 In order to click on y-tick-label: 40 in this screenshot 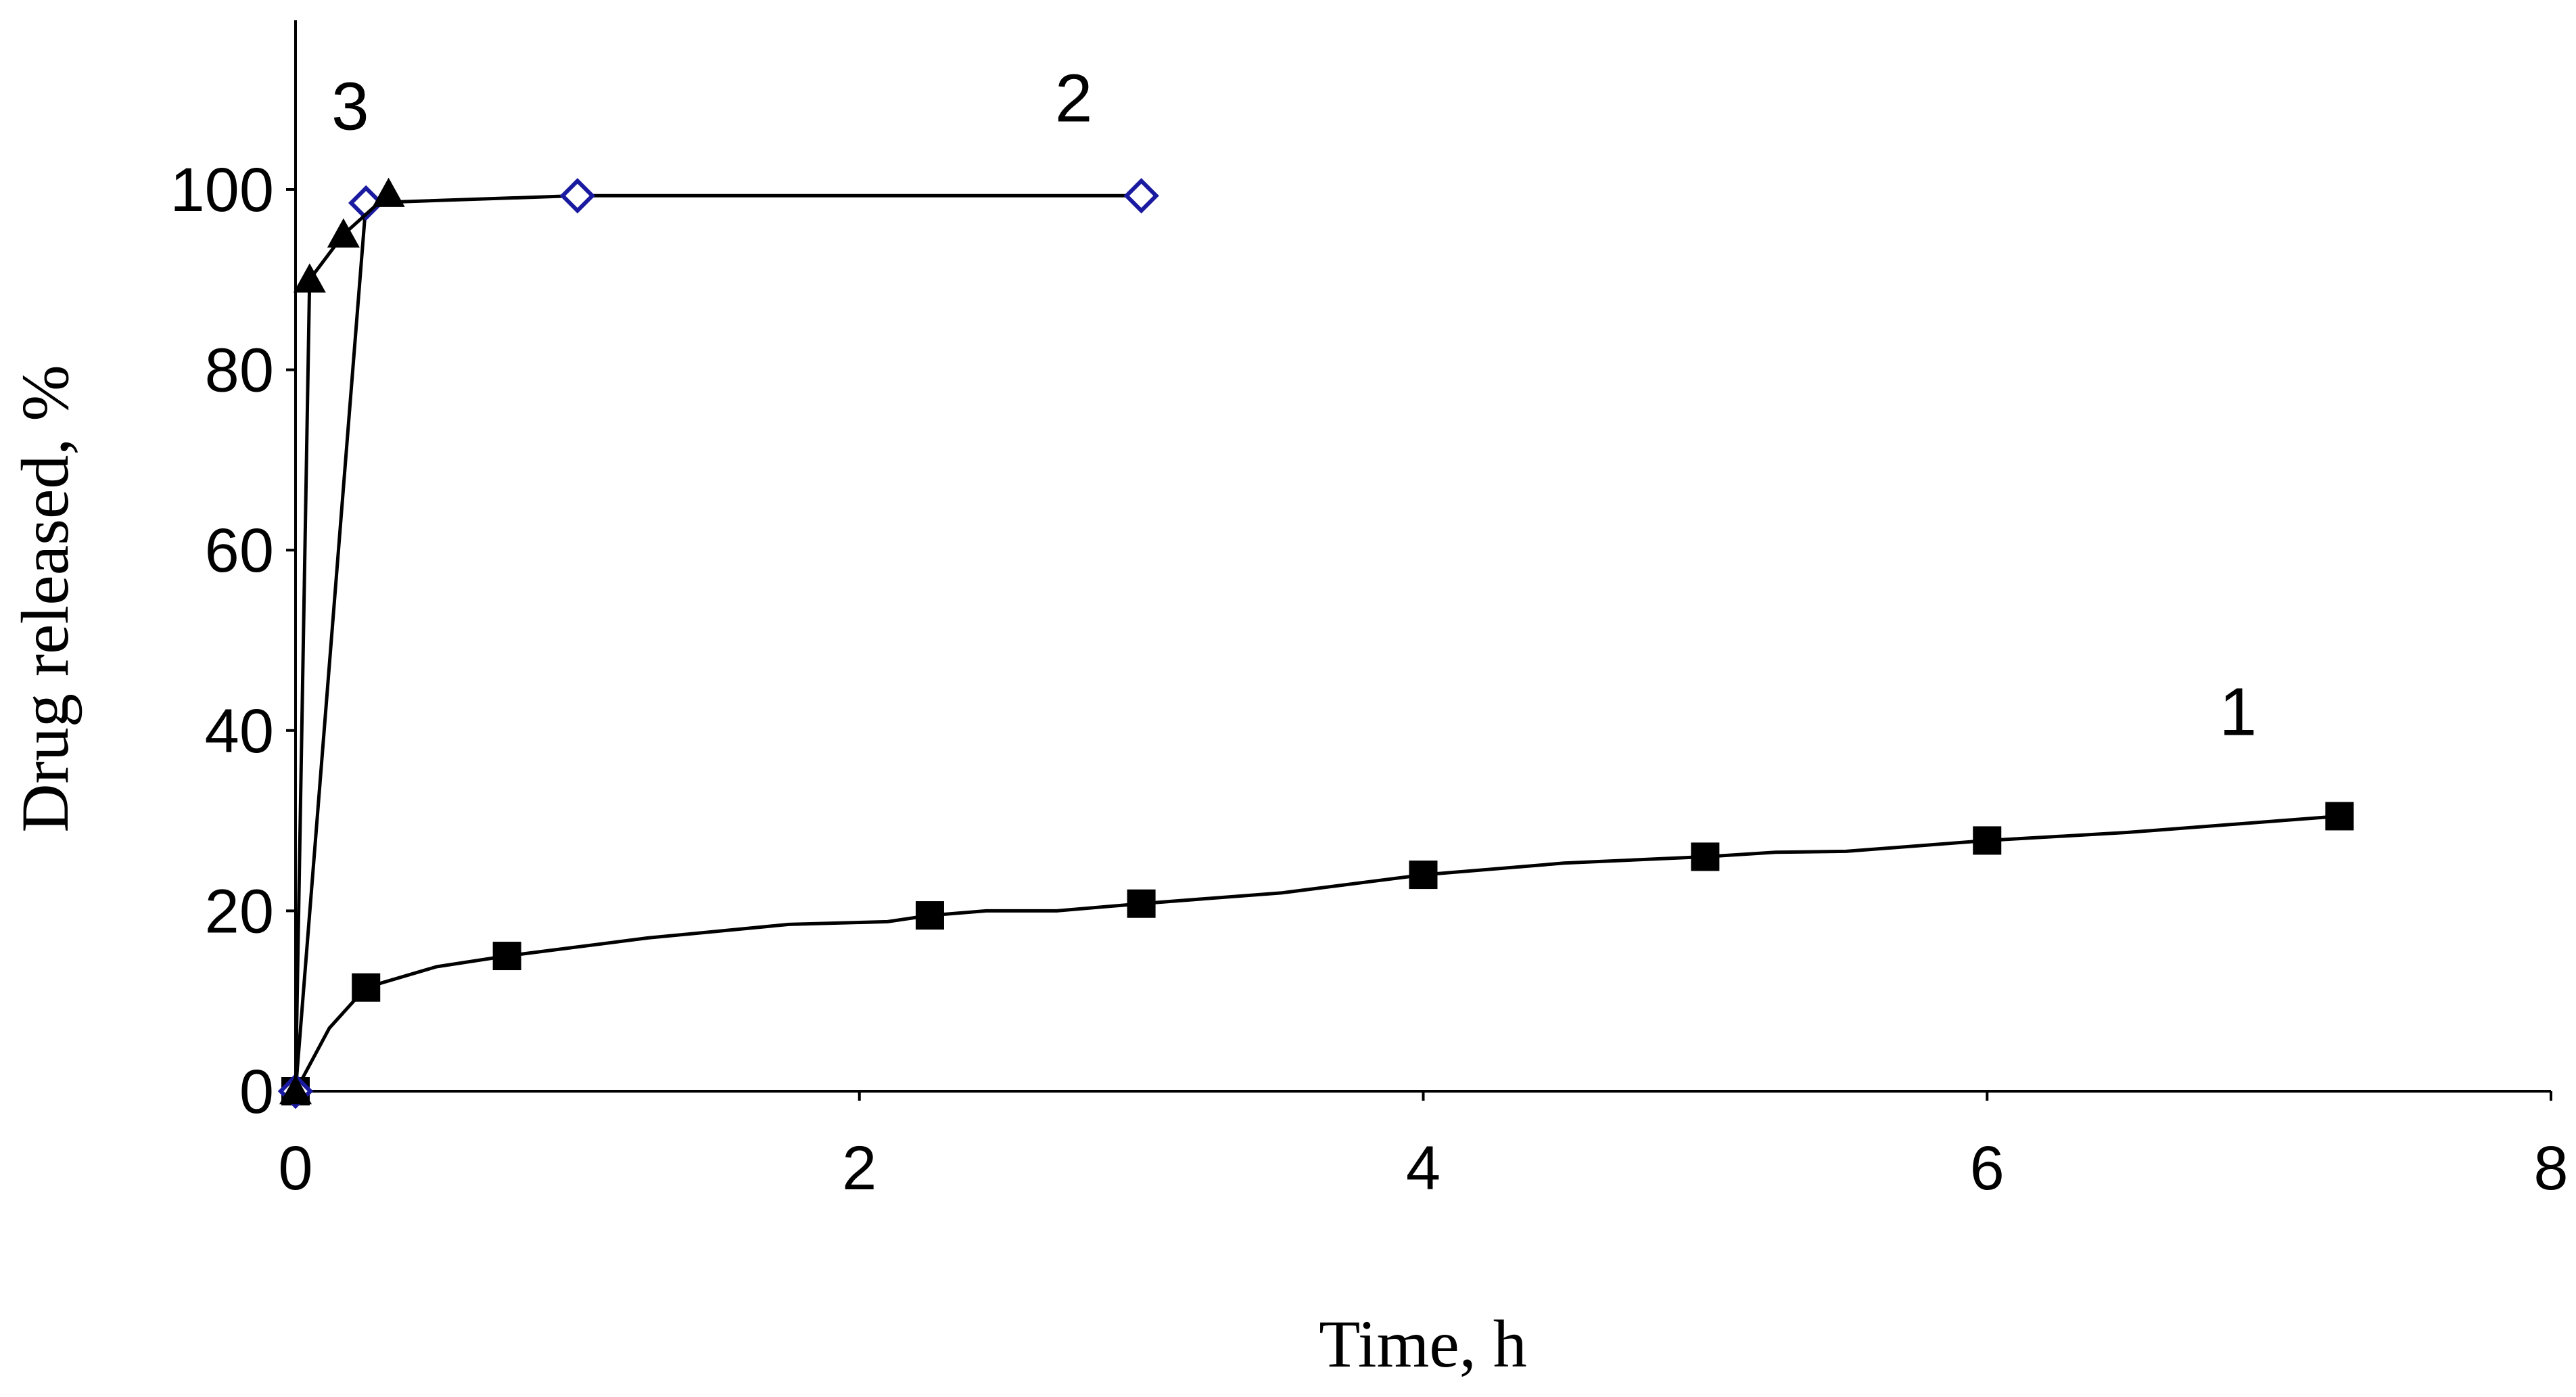, I will do `click(239, 731)`.